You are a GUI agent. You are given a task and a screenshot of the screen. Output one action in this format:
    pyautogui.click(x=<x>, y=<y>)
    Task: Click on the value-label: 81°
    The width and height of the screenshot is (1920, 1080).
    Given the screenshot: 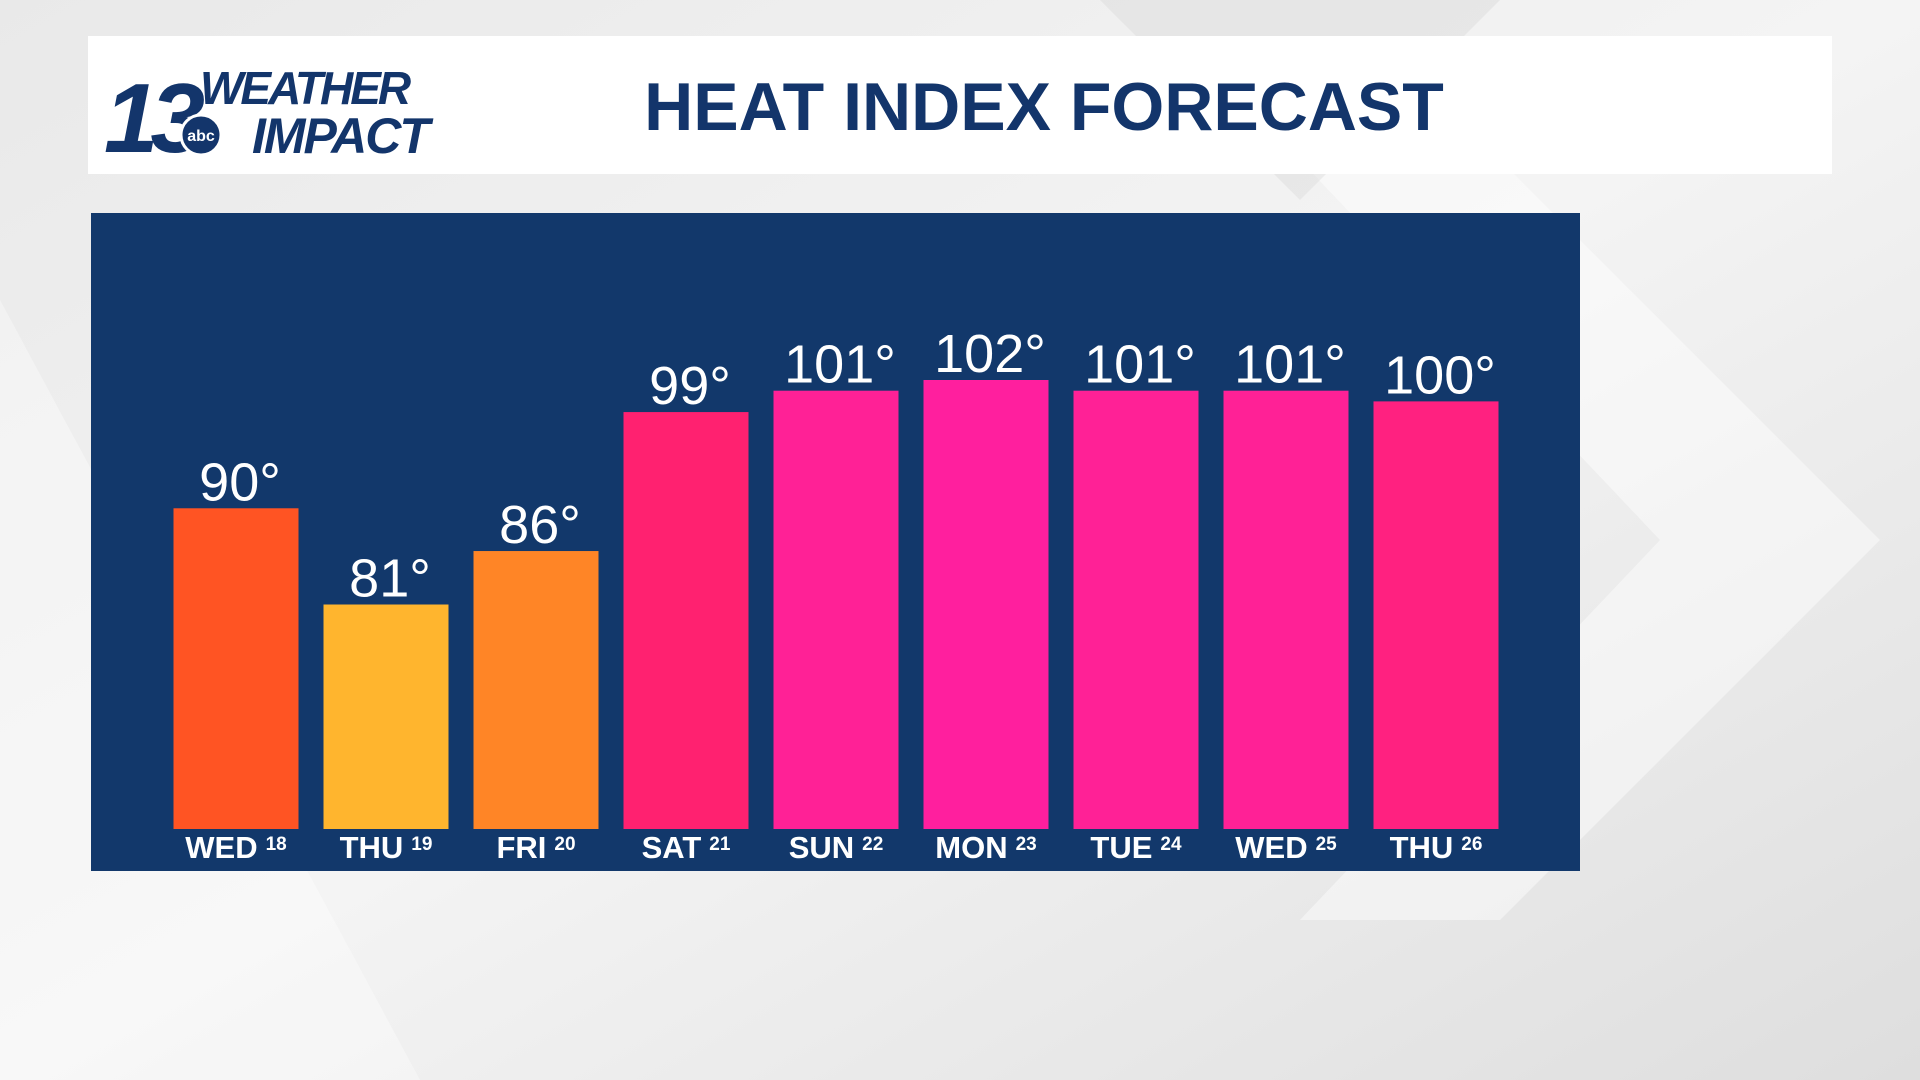 What is the action you would take?
    pyautogui.click(x=390, y=579)
    